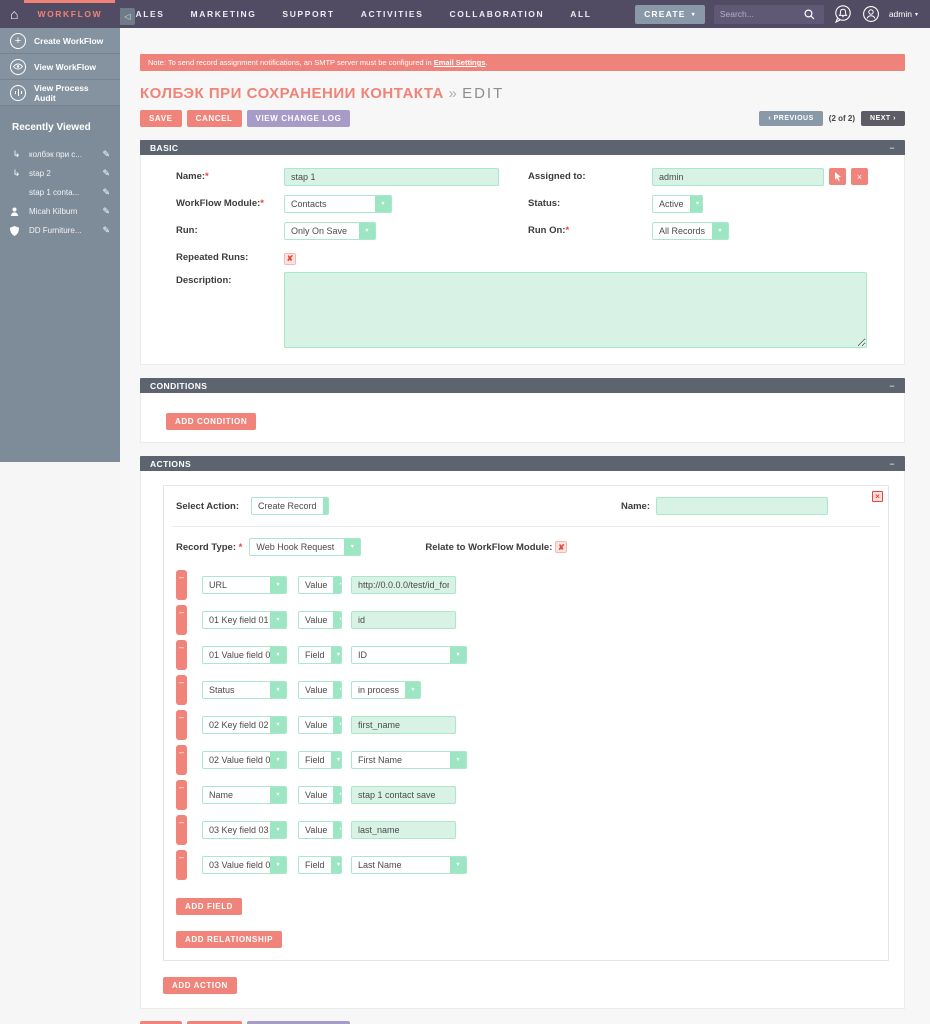 The image size is (930, 1024). I want to click on status-select: Active ▼, so click(677, 204).